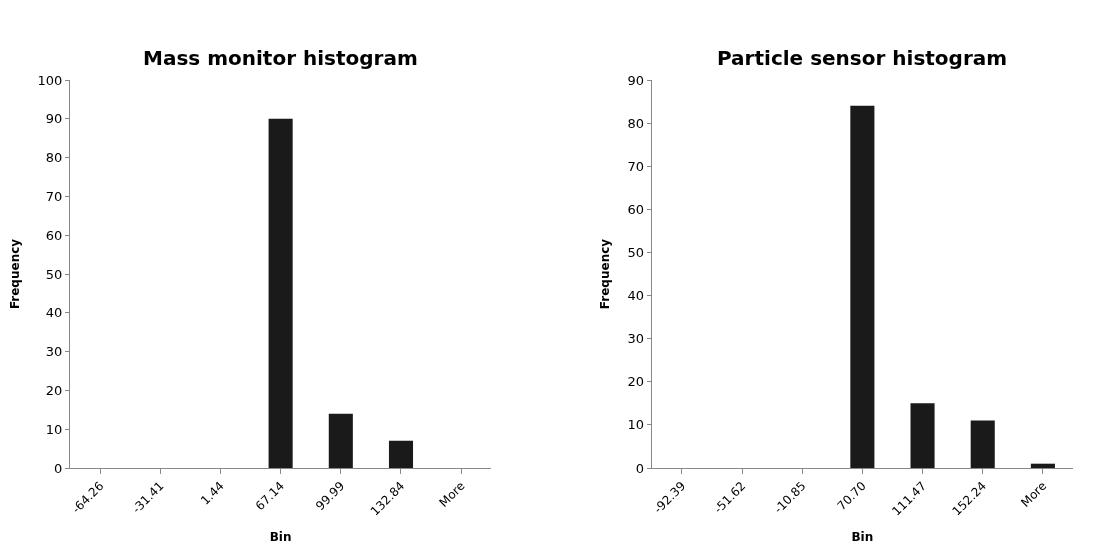 The width and height of the screenshot is (1113, 554). What do you see at coordinates (50, 80) in the screenshot?
I see `y-tick-label: 100` at bounding box center [50, 80].